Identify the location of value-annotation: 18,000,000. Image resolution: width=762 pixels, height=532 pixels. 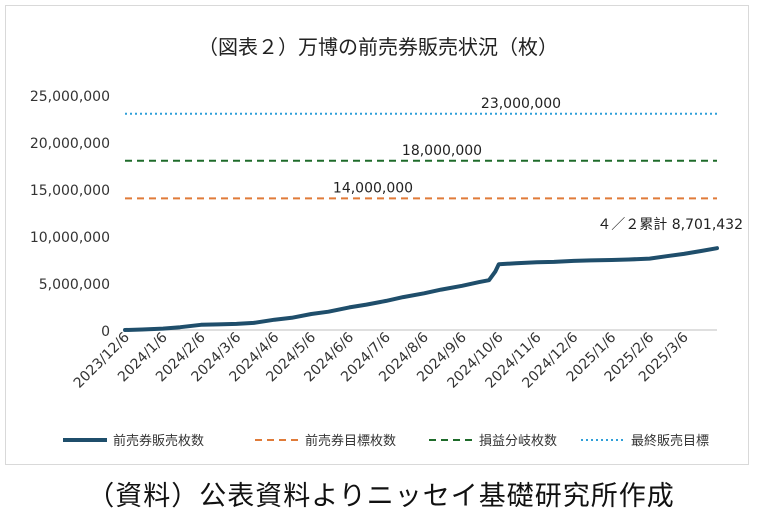
(442, 151).